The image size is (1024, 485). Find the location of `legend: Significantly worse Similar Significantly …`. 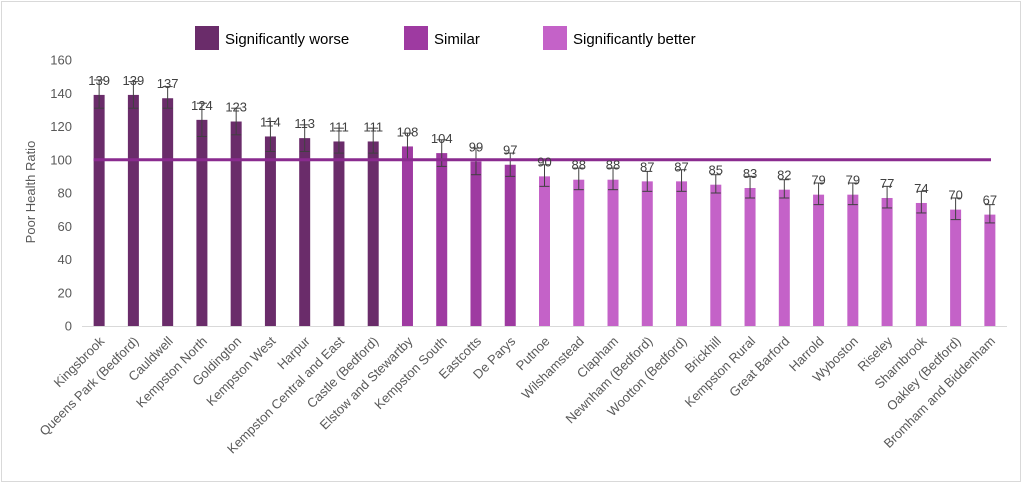

legend: Significantly worse Similar Significantly … is located at coordinates (445, 38).